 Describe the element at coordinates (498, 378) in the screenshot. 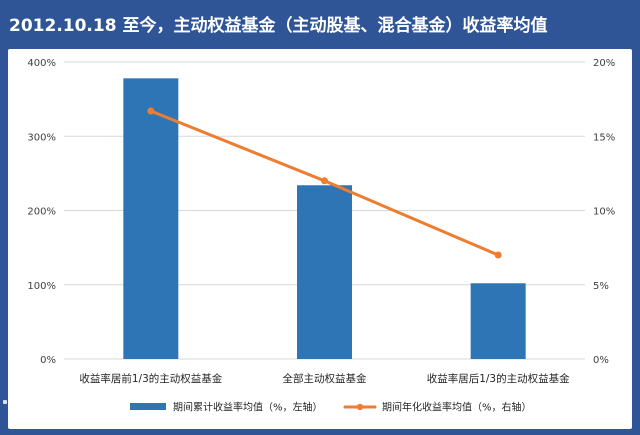

I see `x-category-label: 收益率居后1/3的主动权益基金` at that location.